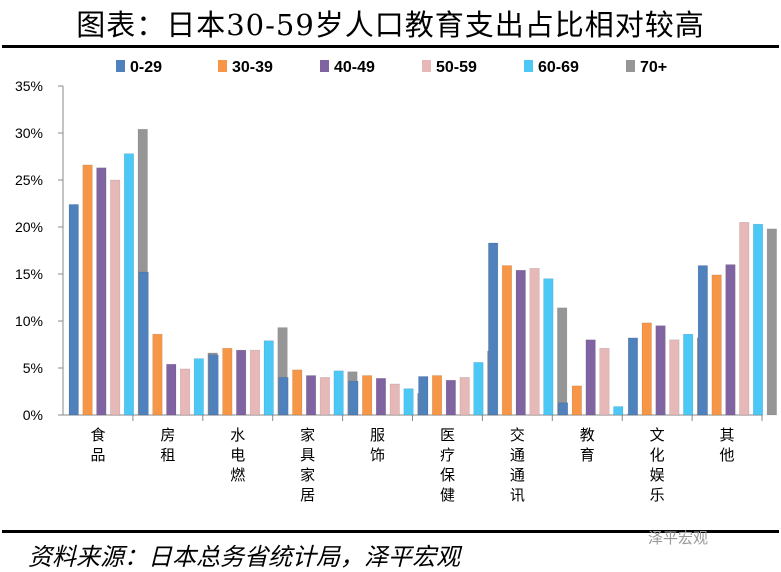 The height and width of the screenshot is (572, 781). Describe the element at coordinates (29, 180) in the screenshot. I see `y-tick-label: 25%` at that location.